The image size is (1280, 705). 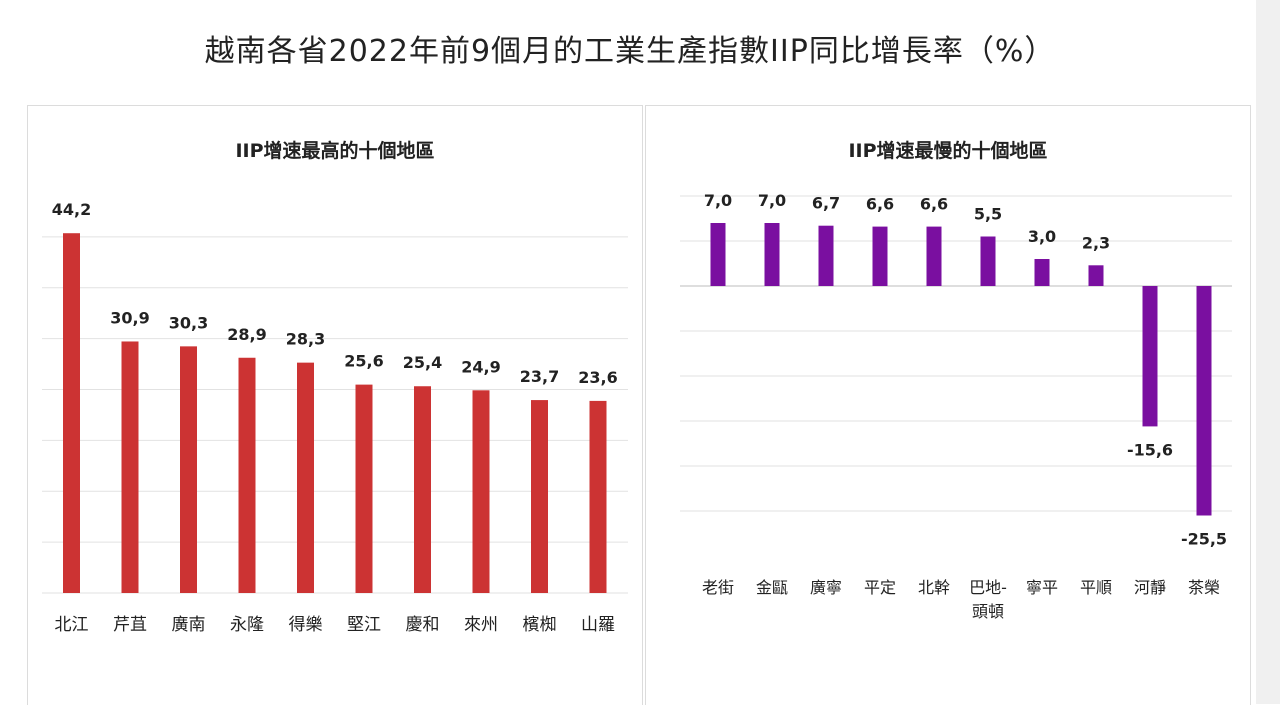 I want to click on chart-main-title: 越南各省2022年前9個月的工業生產指數IIP同比增長率（%）, so click(x=630, y=51).